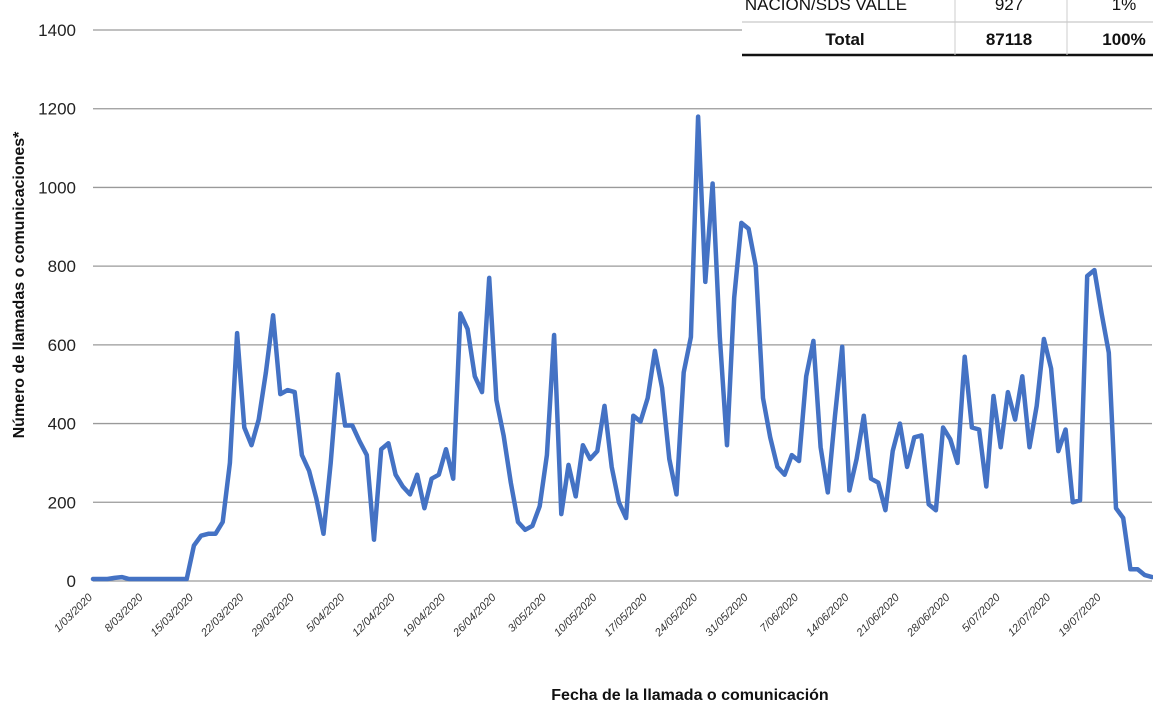 The height and width of the screenshot is (708, 1153). I want to click on y-tick-label: 400, so click(62, 424).